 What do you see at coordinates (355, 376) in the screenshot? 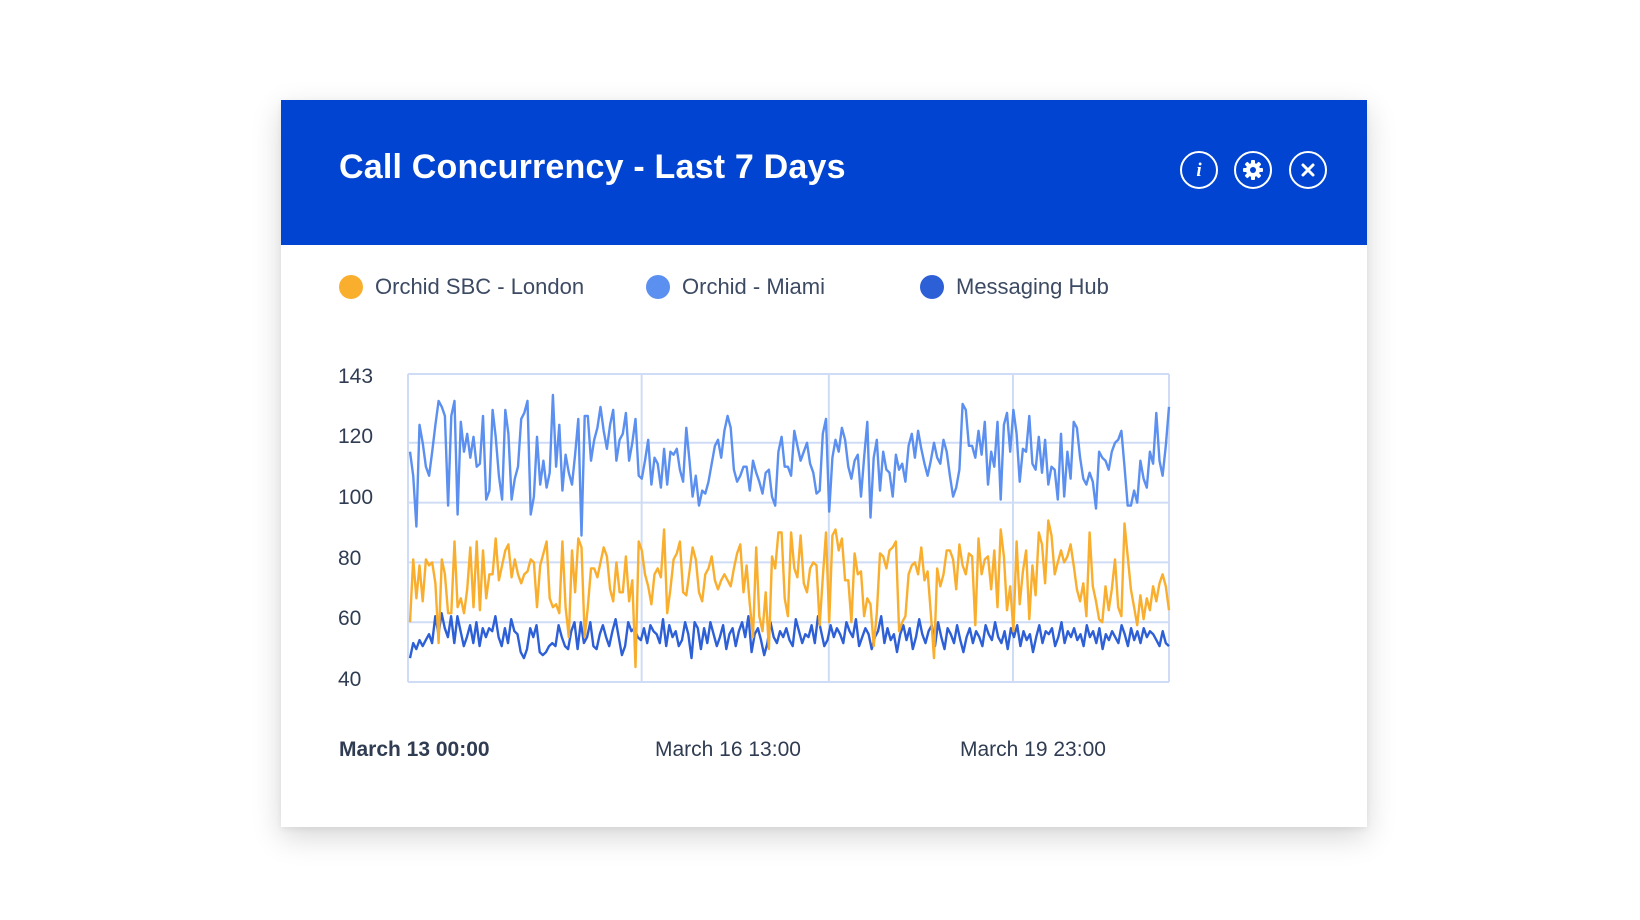
I see `y-tick-label: 143` at bounding box center [355, 376].